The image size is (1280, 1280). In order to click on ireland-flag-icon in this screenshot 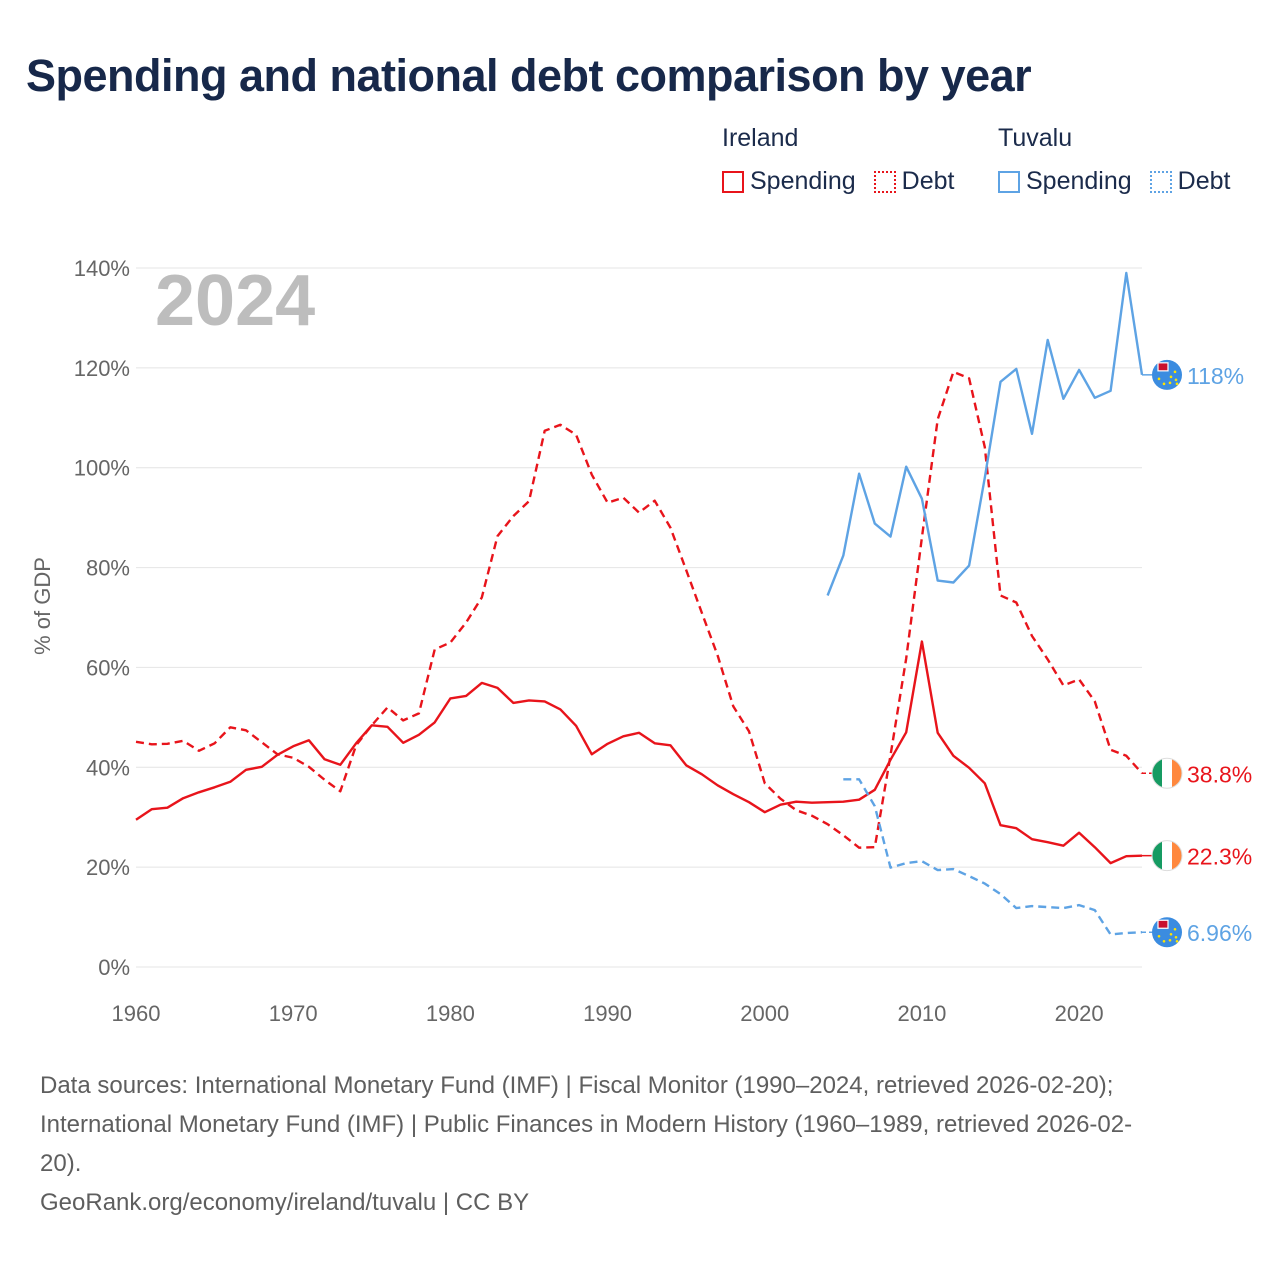, I will do `click(1167, 773)`.